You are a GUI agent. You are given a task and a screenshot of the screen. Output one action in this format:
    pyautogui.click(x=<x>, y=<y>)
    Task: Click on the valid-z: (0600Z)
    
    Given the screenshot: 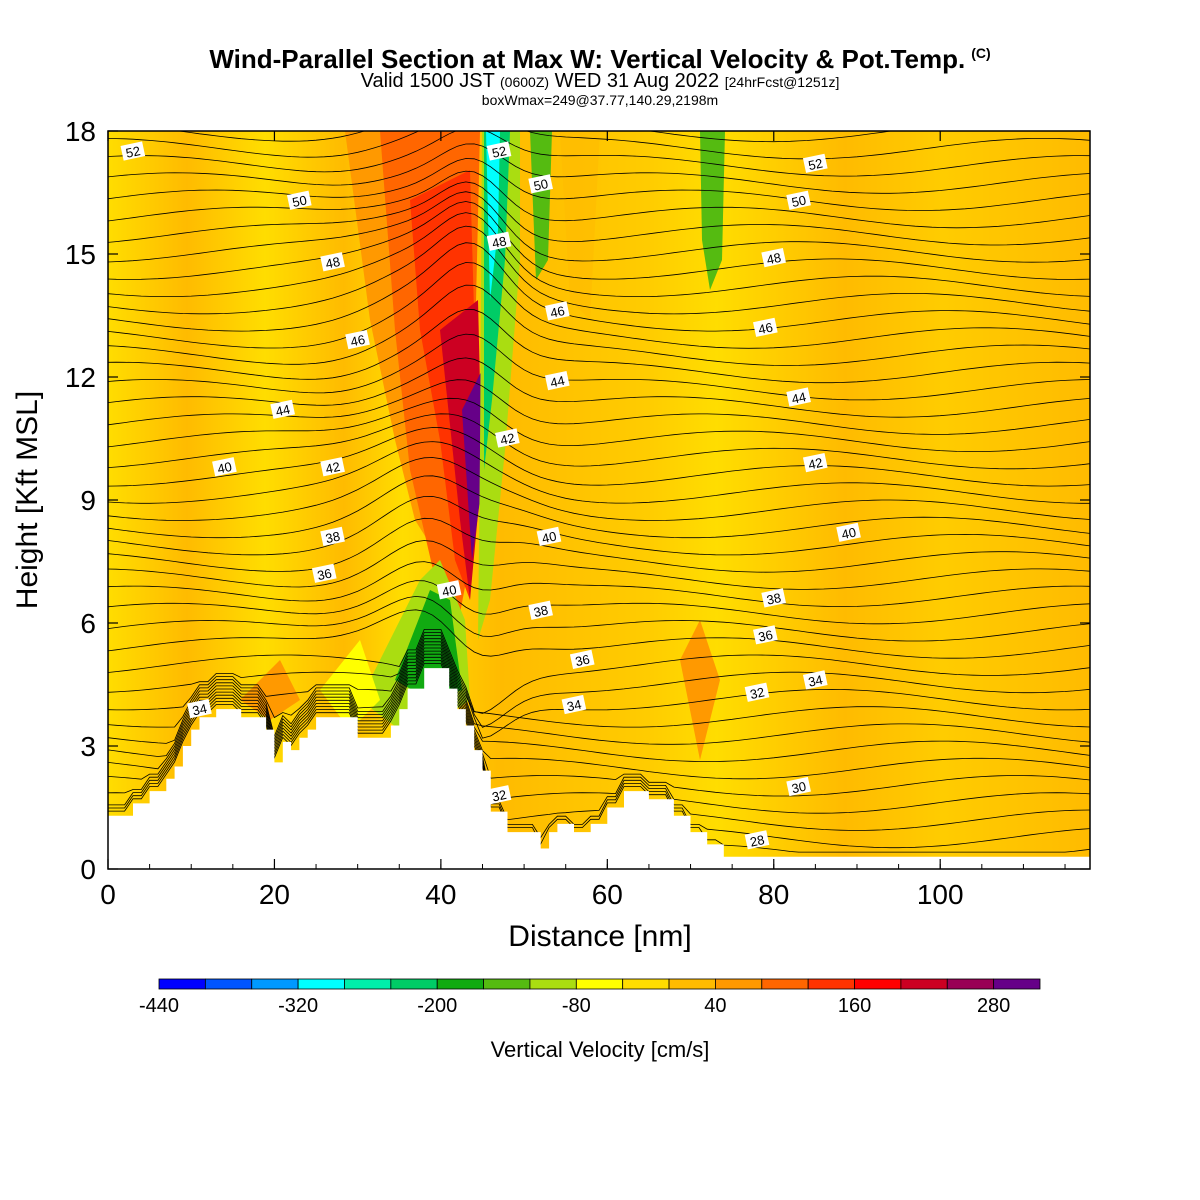 What is the action you would take?
    pyautogui.click(x=525, y=82)
    